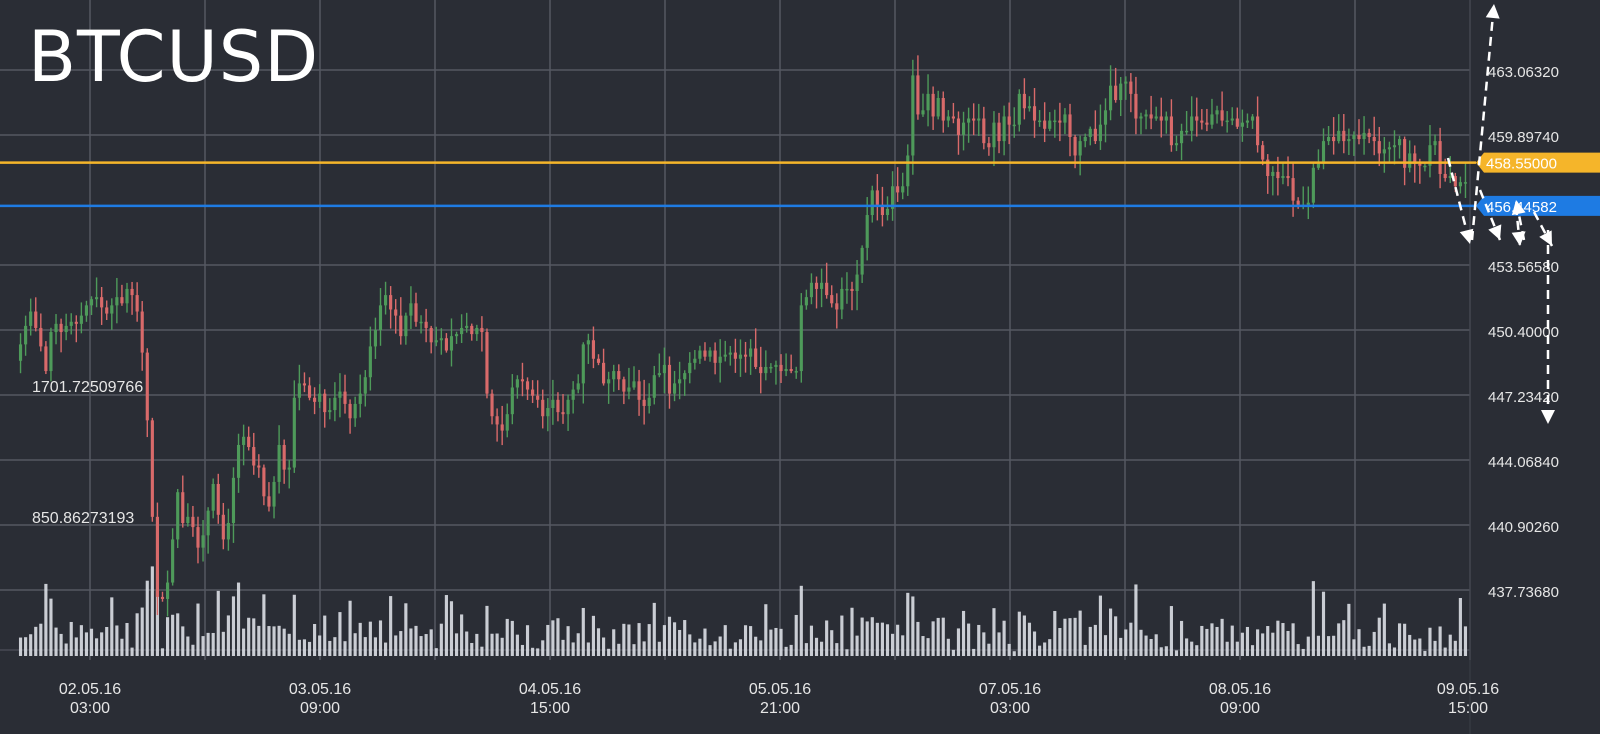  I want to click on volume-axis-labels: 1701.72509766 850.86273193, so click(87, 453).